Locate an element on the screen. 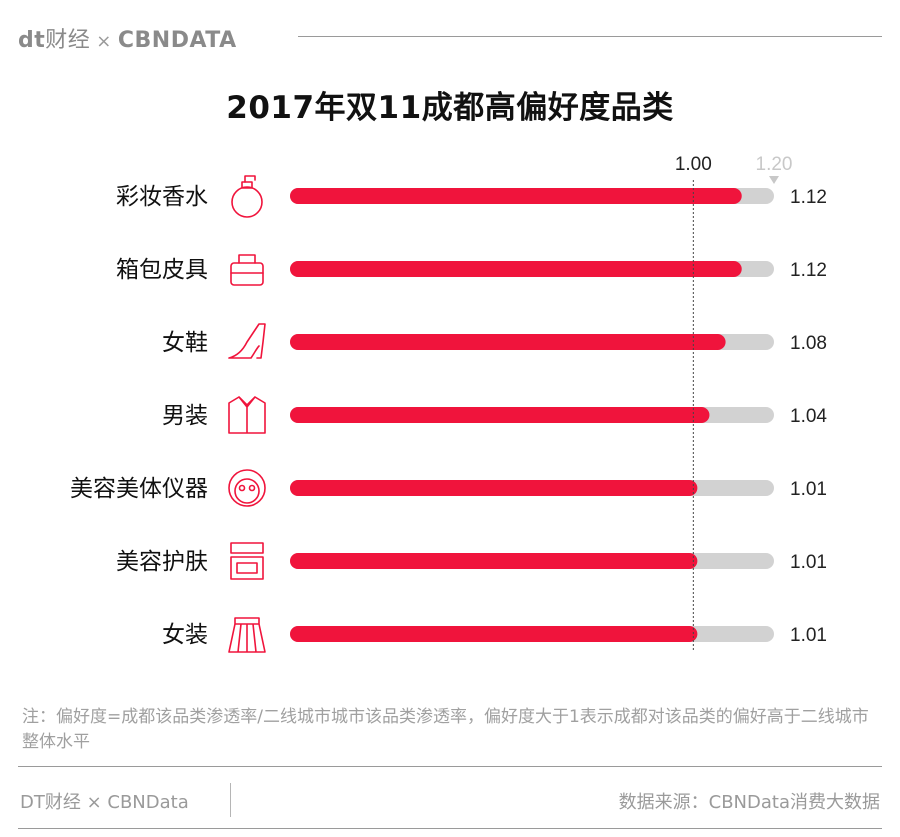  value-label: 1.04 is located at coordinates (808, 416).